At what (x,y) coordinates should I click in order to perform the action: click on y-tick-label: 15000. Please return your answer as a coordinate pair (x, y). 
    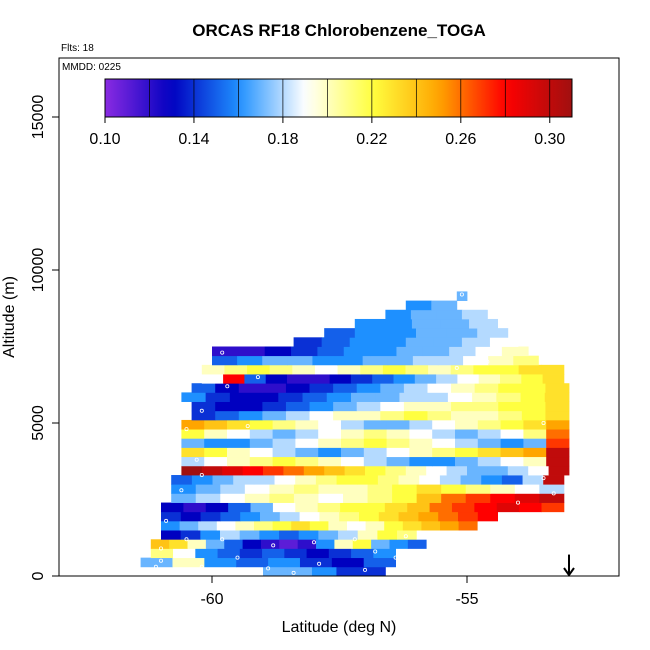
    Looking at the image, I should click on (38, 117).